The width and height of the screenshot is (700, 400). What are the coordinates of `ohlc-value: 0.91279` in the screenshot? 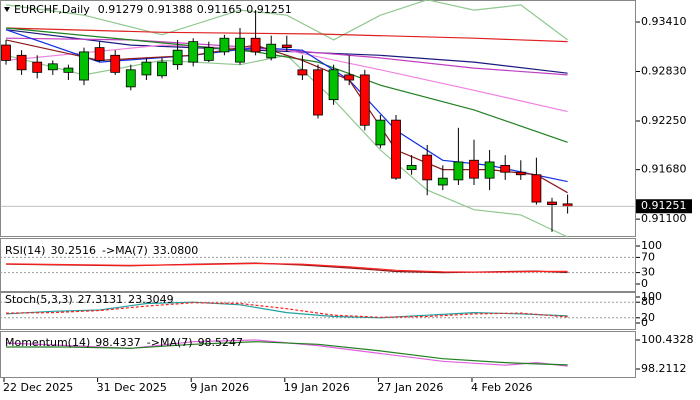 It's located at (121, 9).